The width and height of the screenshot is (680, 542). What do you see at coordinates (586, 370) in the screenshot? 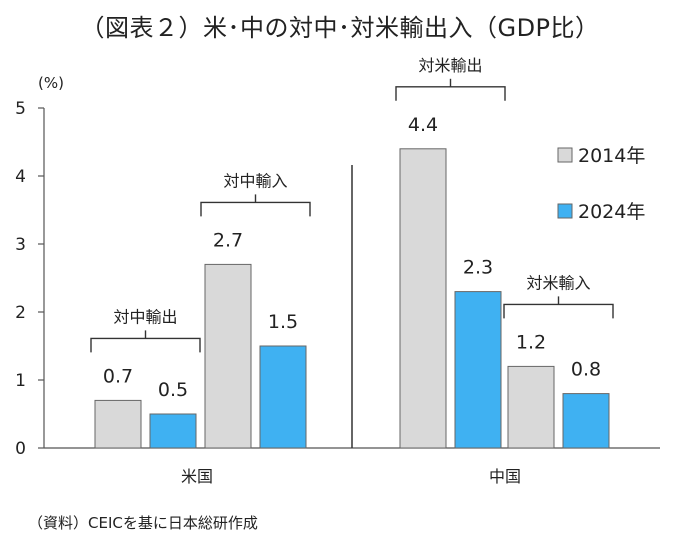
I see `bar-value-label: 0.8` at bounding box center [586, 370].